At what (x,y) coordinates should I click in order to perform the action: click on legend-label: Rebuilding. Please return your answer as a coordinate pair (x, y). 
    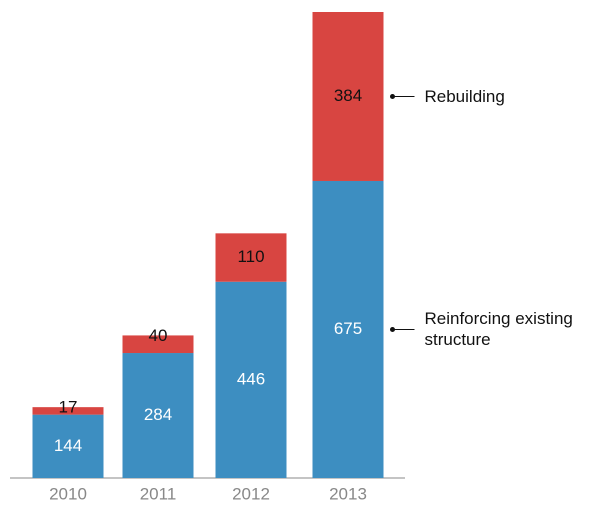
    Looking at the image, I should click on (464, 96).